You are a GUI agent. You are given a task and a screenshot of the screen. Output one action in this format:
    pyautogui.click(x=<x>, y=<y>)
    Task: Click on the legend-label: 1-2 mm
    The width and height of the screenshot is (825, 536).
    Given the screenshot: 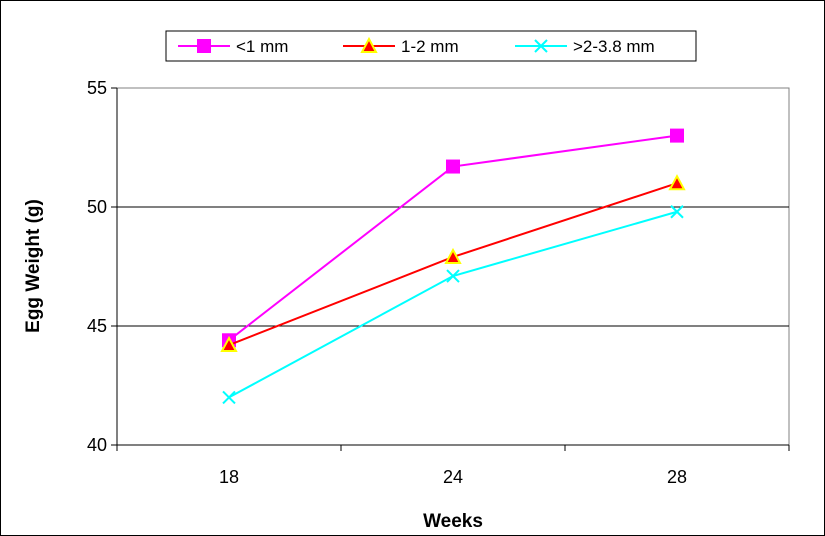 What is the action you would take?
    pyautogui.click(x=430, y=46)
    